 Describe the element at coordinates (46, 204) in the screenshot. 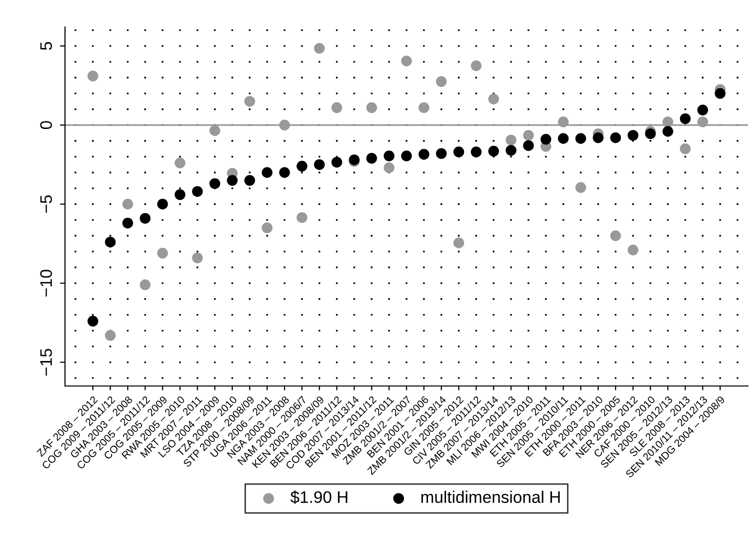

I see `y-tick-label: −5` at that location.